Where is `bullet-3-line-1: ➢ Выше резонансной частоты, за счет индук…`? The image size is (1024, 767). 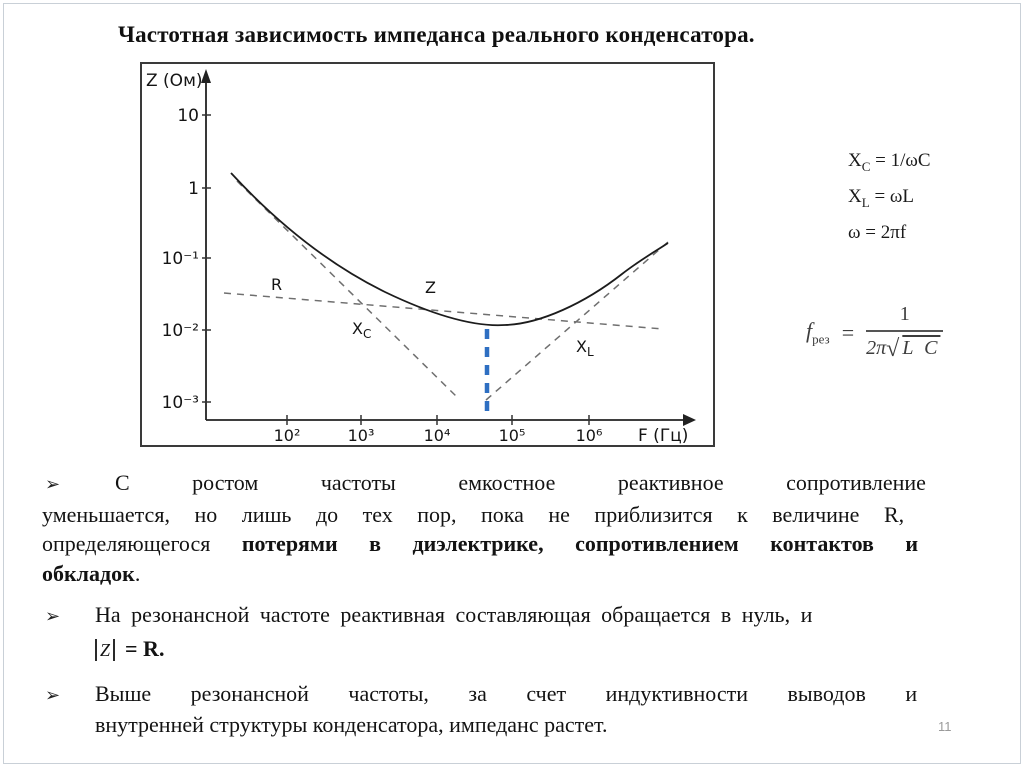 bullet-3-line-1: ➢ Выше резонансной частоты, за счет индук… is located at coordinates (516, 695).